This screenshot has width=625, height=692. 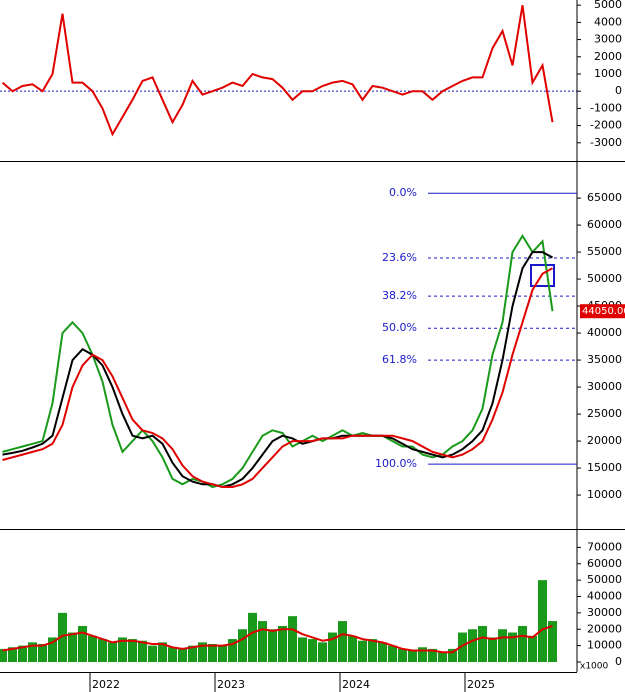 I want to click on y-tick-label: -2000, so click(x=606, y=125).